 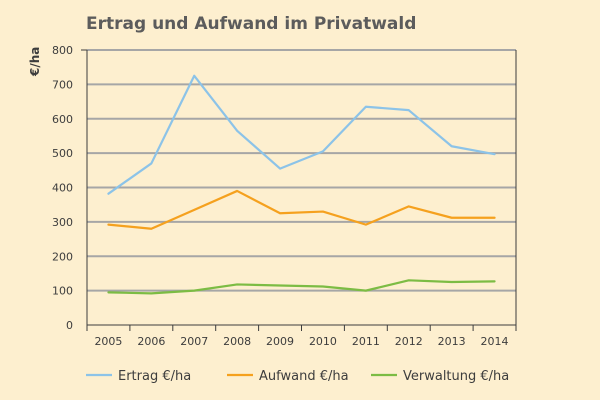 What do you see at coordinates (495, 341) in the screenshot?
I see `x-tick-label: 2014` at bounding box center [495, 341].